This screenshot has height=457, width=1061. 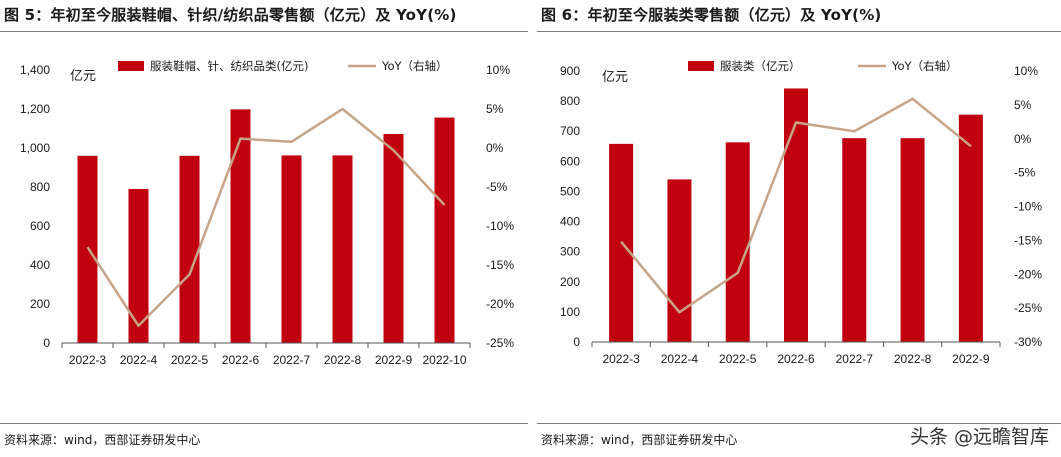 What do you see at coordinates (35, 148) in the screenshot?
I see `y-tick-label: 1,000` at bounding box center [35, 148].